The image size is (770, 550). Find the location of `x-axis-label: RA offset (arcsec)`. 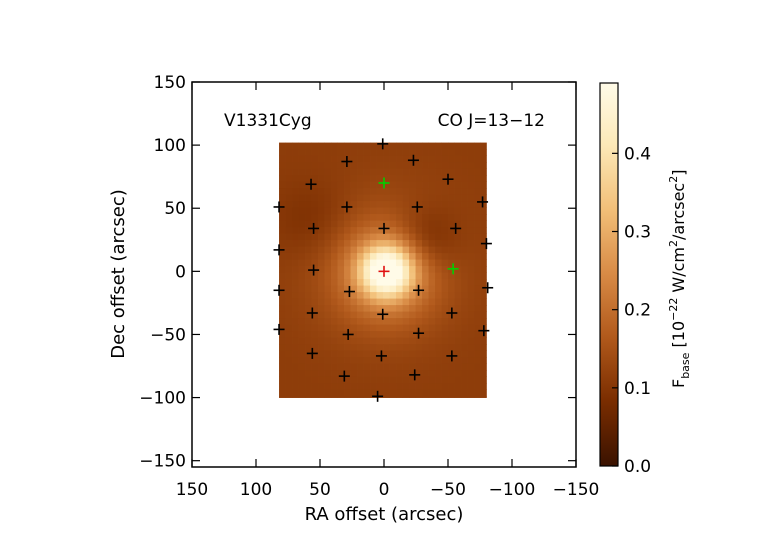

x-axis-label: RA offset (arcsec) is located at coordinates (384, 514).